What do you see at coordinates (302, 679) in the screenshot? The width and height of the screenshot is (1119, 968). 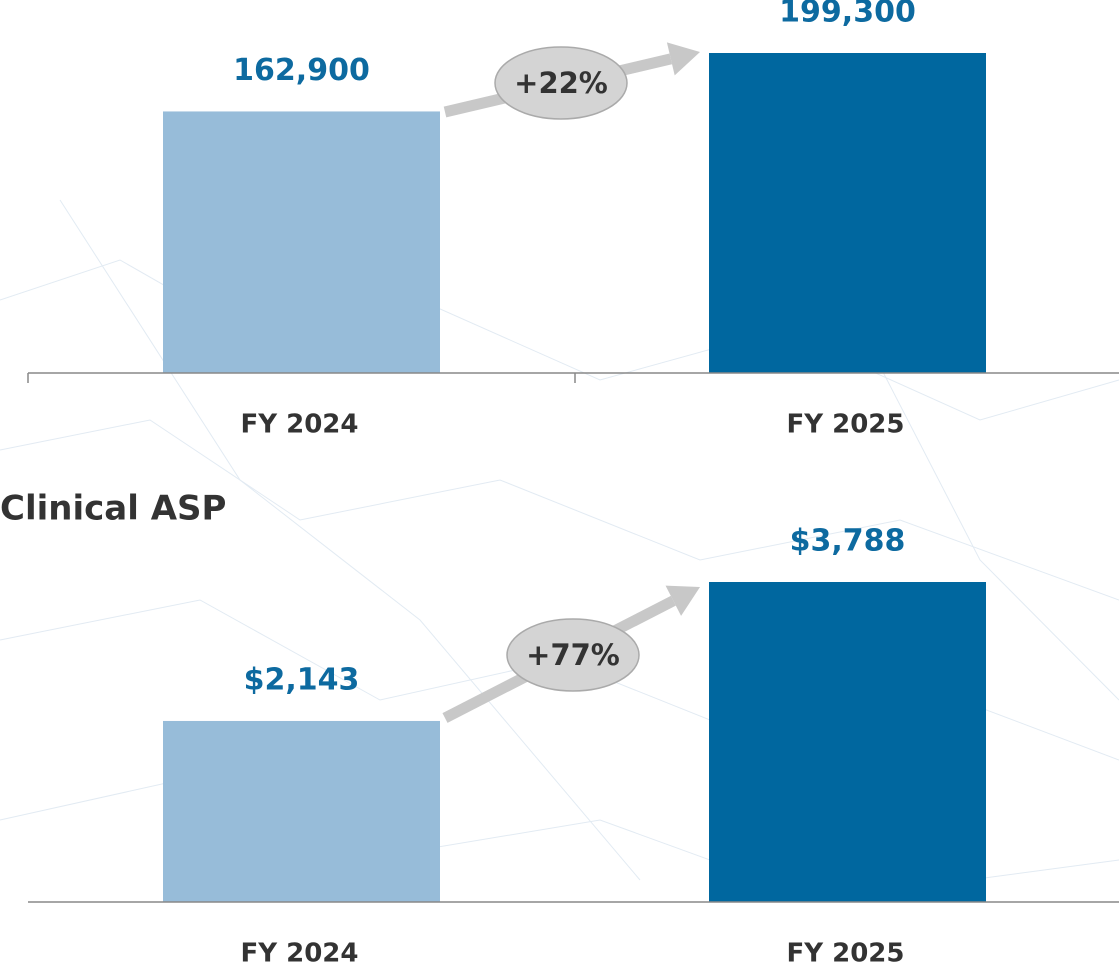 I see `value-label: $2,143` at bounding box center [302, 679].